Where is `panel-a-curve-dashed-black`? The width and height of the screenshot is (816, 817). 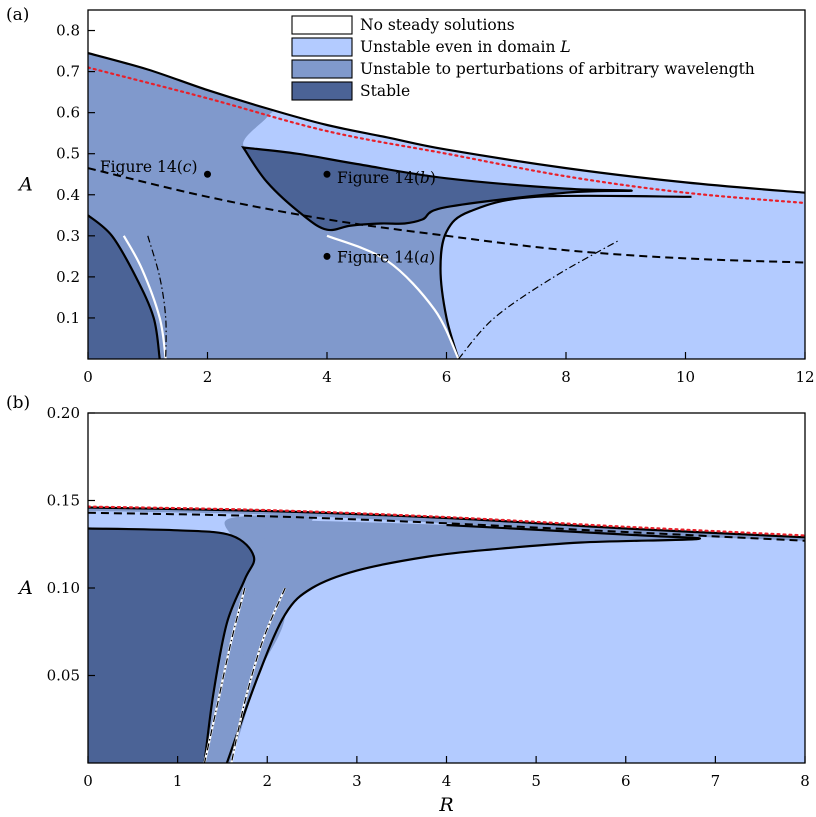 panel-a-curve-dashed-black is located at coordinates (446, 215).